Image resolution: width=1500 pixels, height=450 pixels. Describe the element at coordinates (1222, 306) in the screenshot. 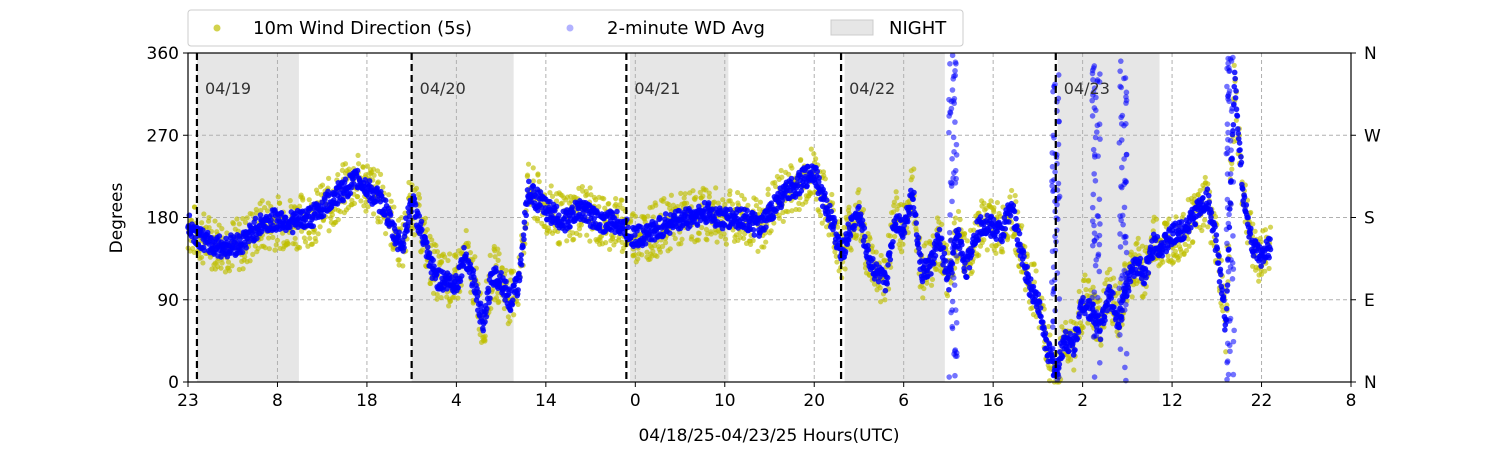

I see `wind-point-1926` at that location.